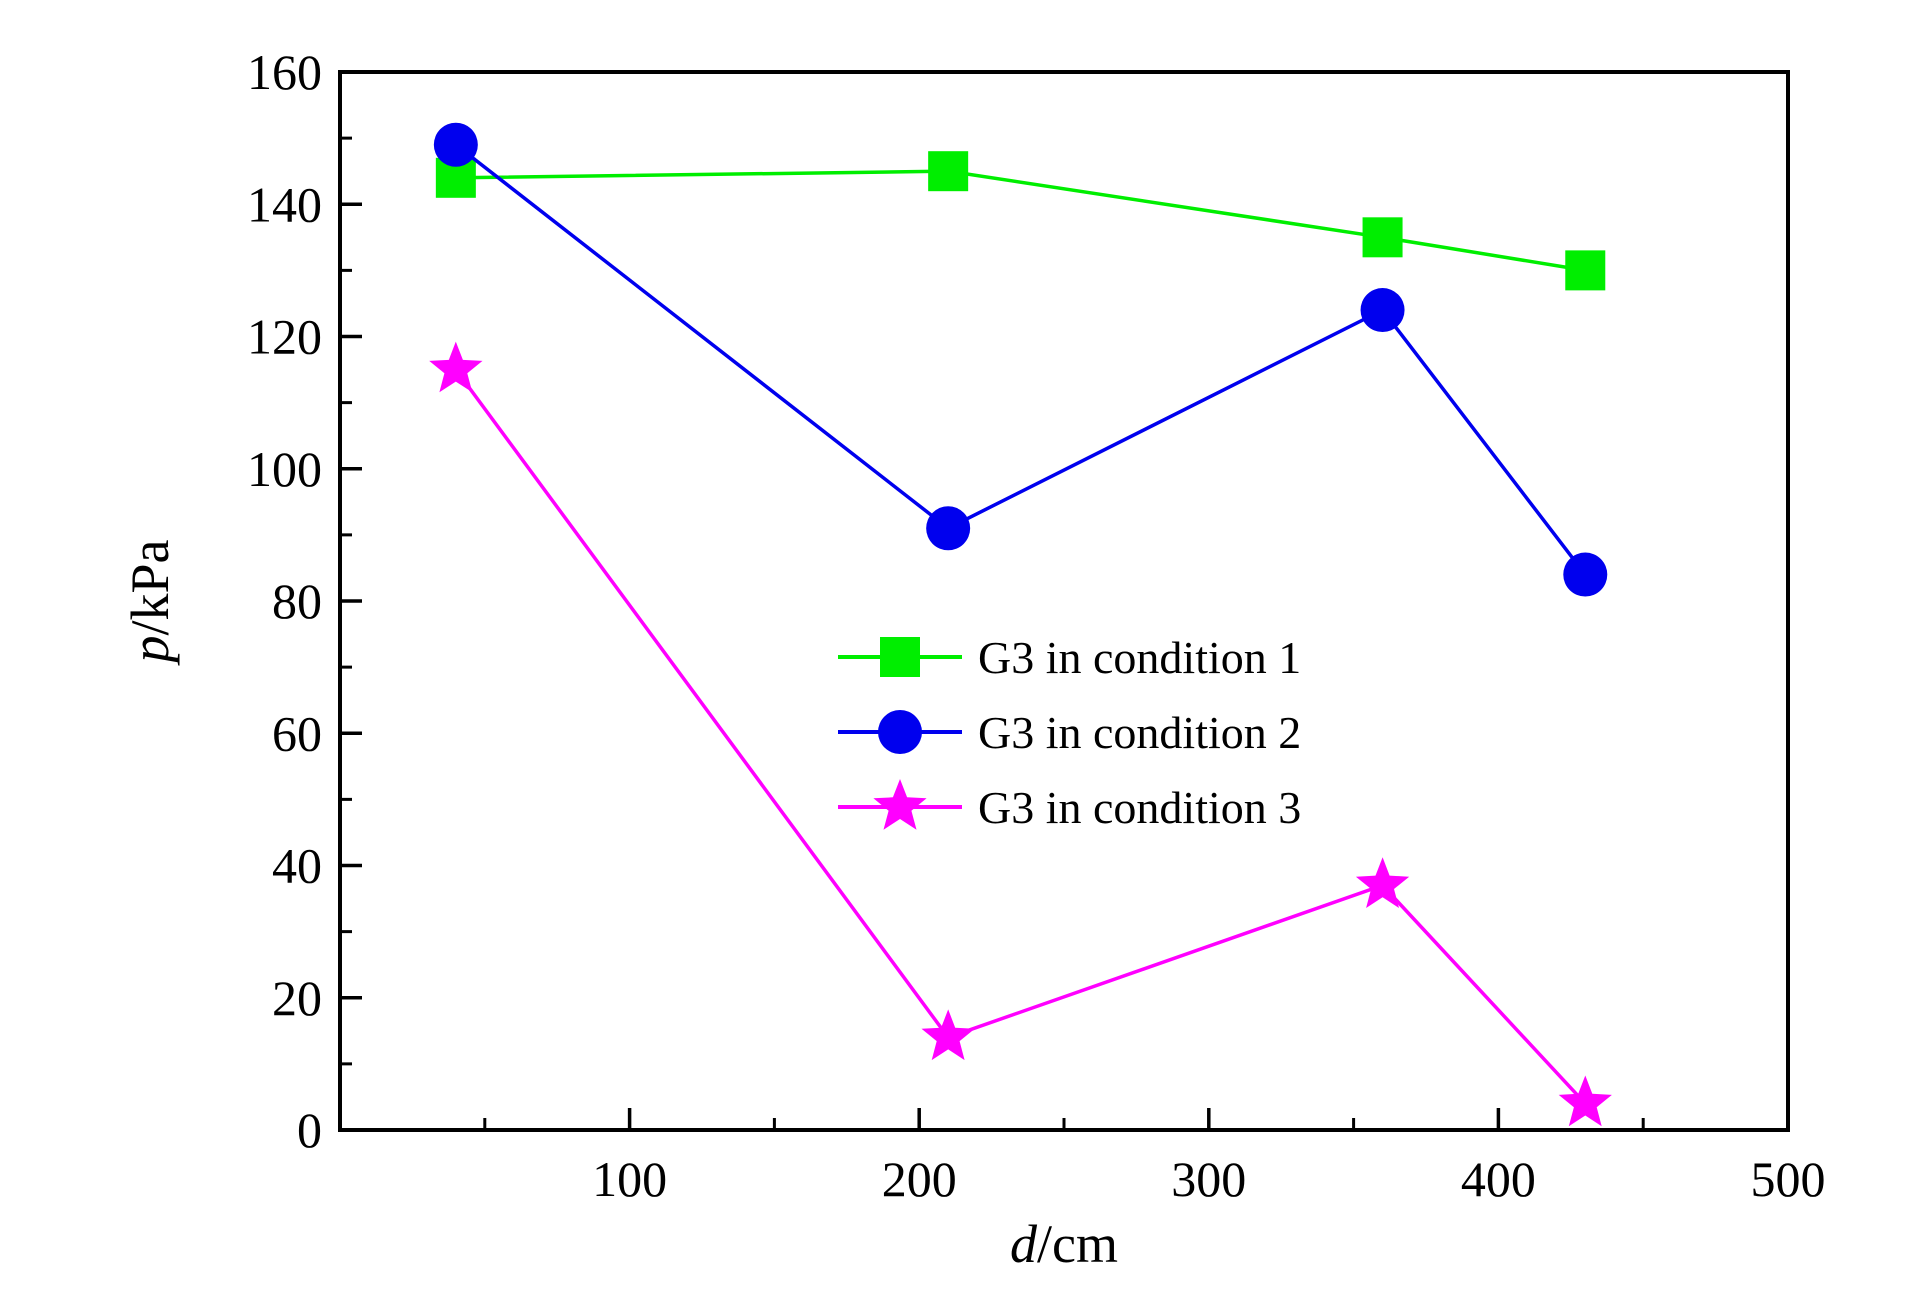 The image size is (1923, 1299). I want to click on y-tick-label: 40, so click(297, 866).